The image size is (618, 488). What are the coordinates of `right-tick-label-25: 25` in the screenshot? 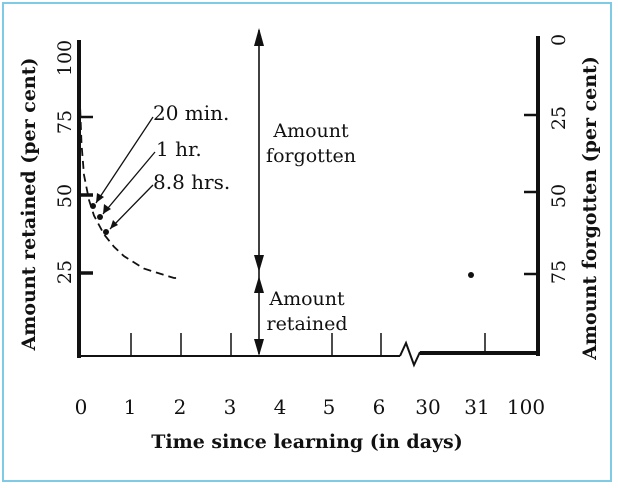 It's located at (559, 118).